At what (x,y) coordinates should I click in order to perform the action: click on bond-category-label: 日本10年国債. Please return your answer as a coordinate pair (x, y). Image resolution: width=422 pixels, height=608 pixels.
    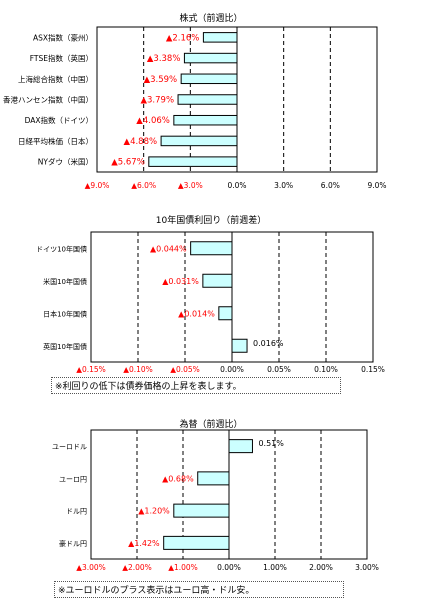
    Looking at the image, I should click on (65, 313).